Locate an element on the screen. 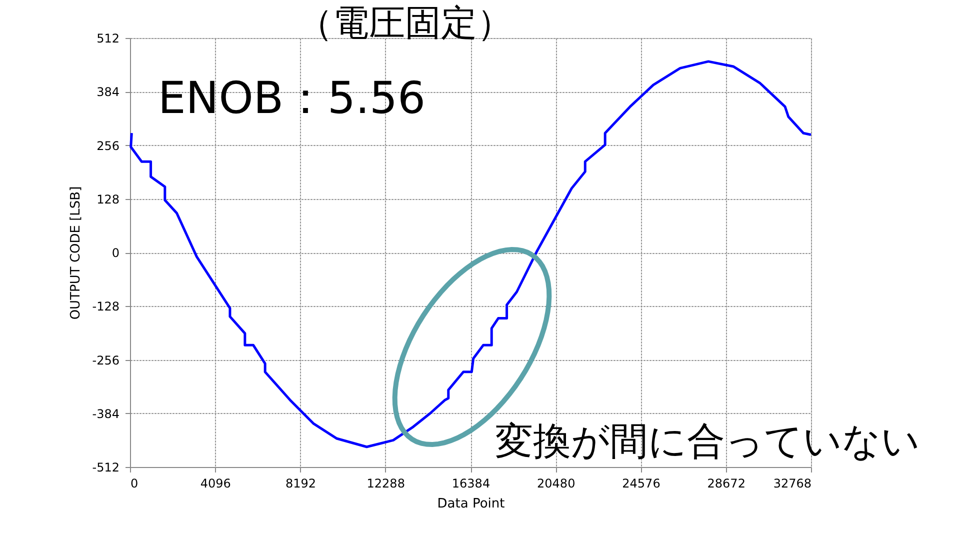  x-tick-label: 32768 is located at coordinates (792, 483).